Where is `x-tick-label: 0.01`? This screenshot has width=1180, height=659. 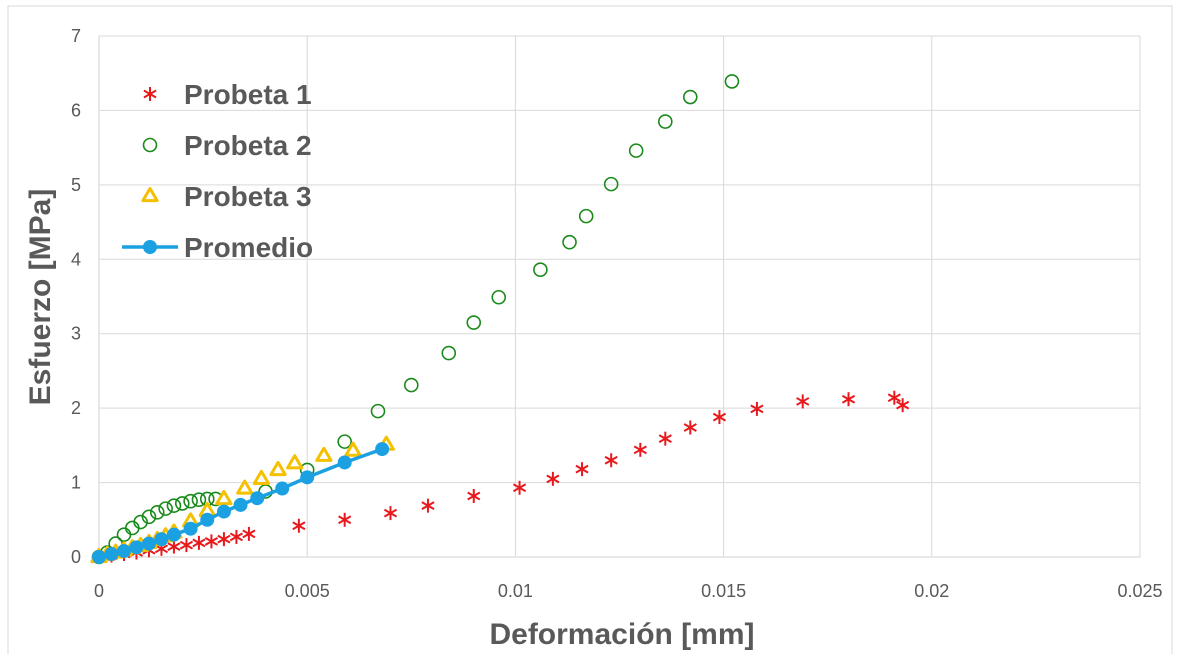 x-tick-label: 0.01 is located at coordinates (515, 591).